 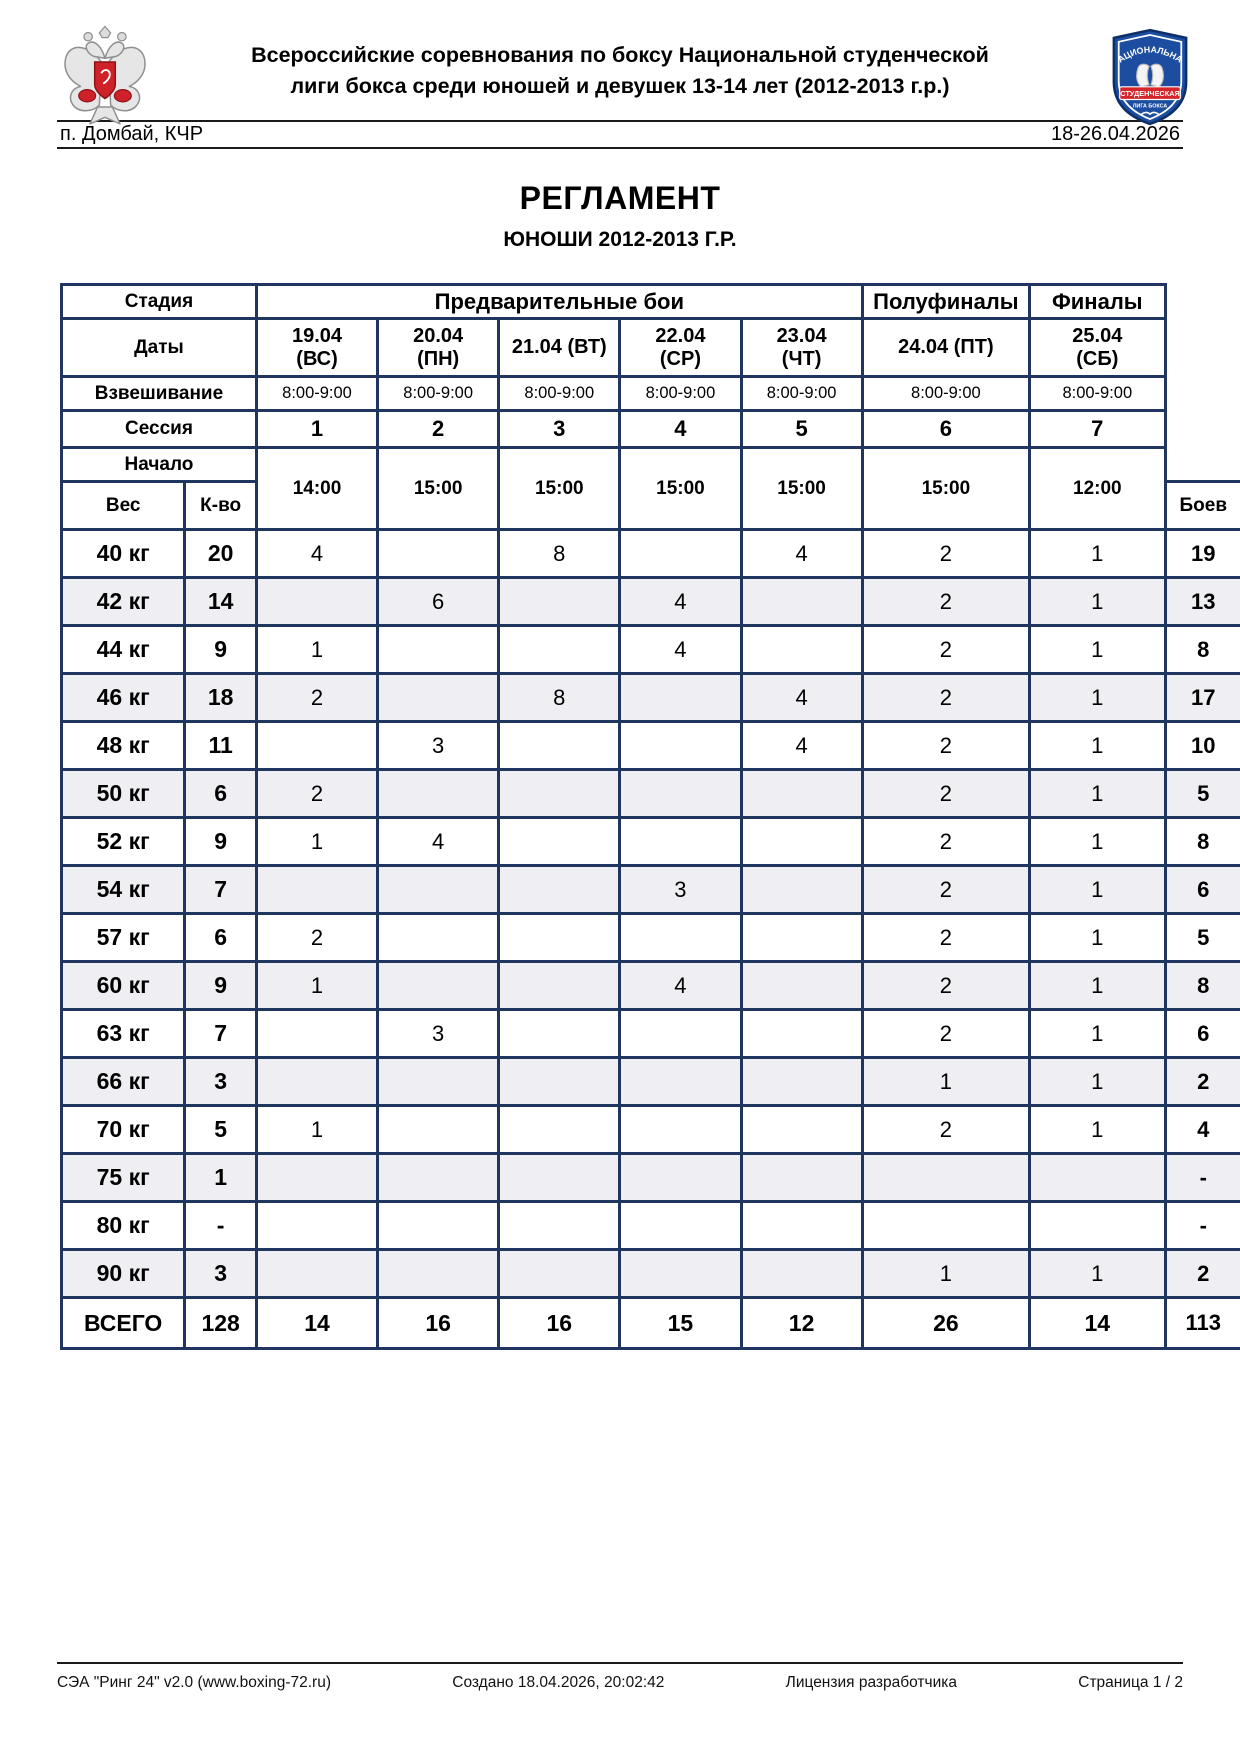 I want to click on start-label: Начало, so click(x=159, y=464).